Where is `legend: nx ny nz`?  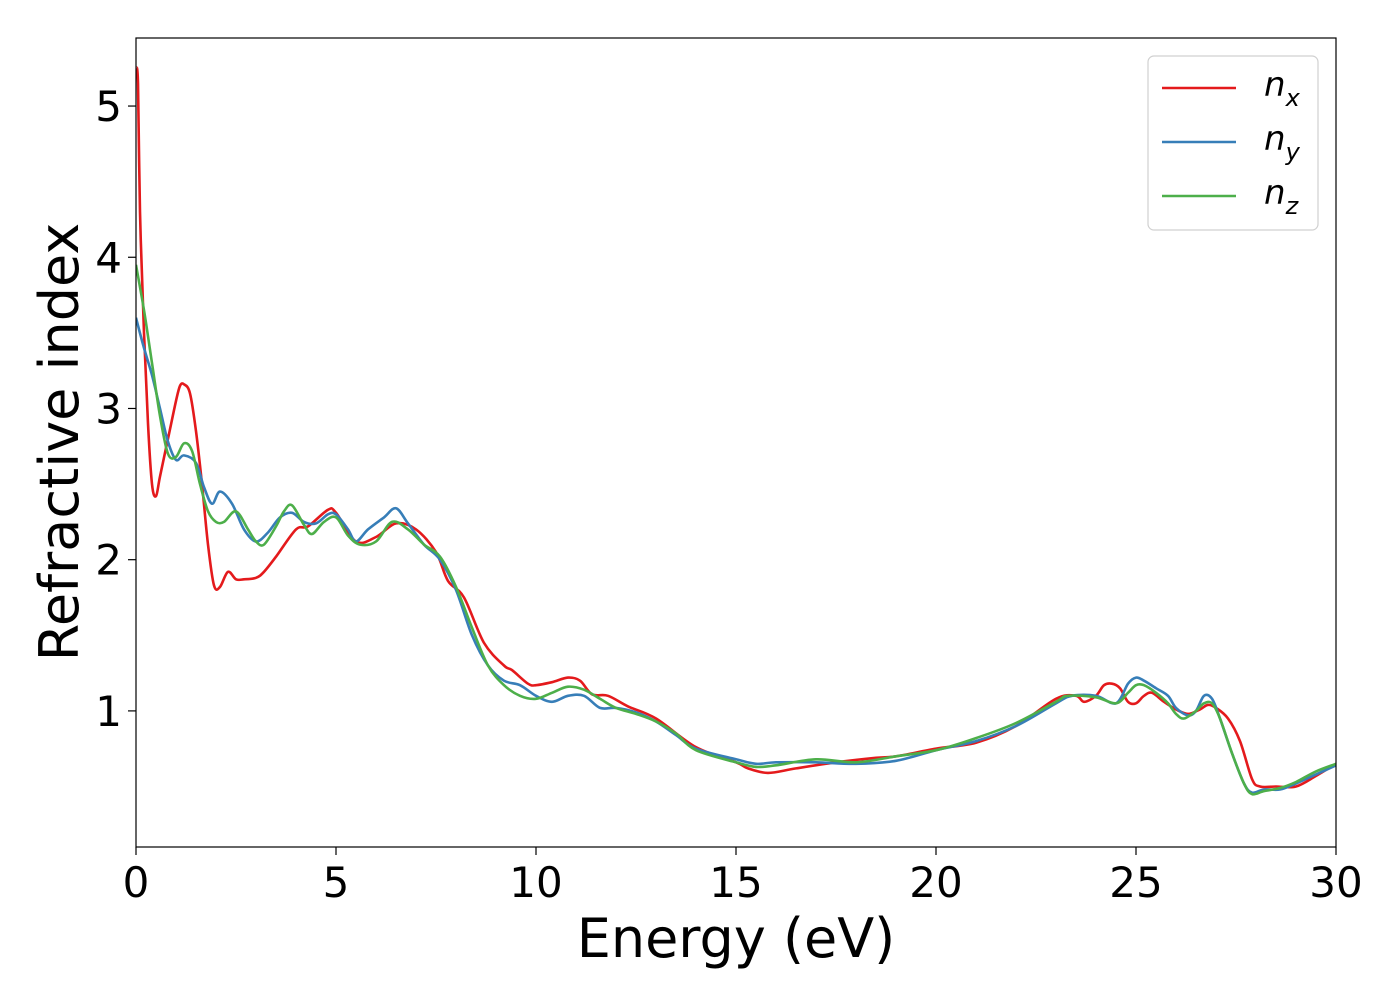 legend: nx ny nz is located at coordinates (1233, 143).